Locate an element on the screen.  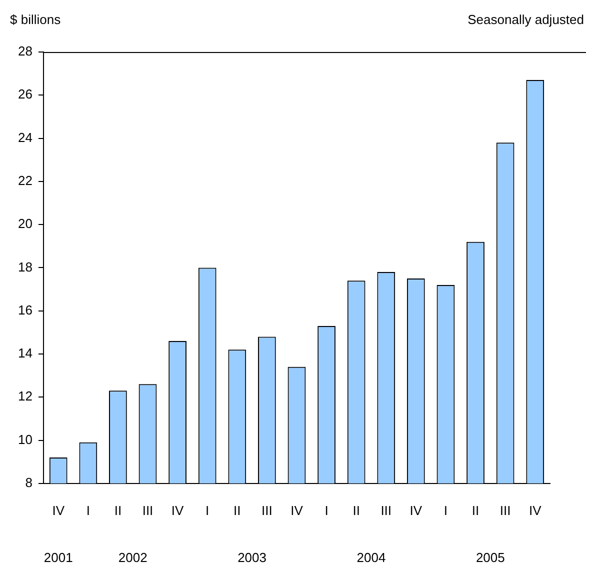
y-tick-label: 12 is located at coordinates (25, 396).